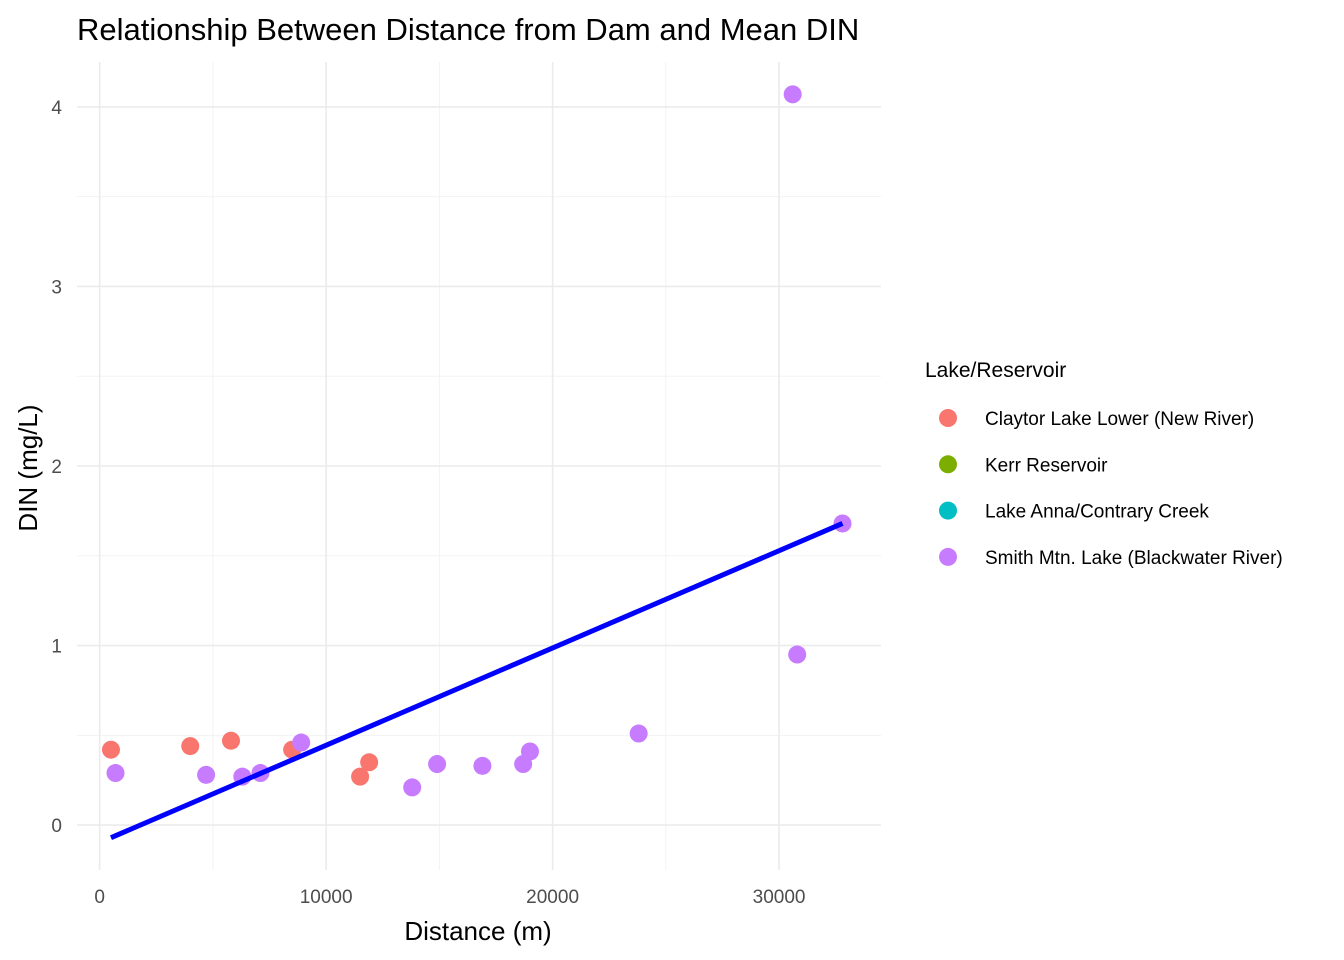 The image size is (1344, 960). Describe the element at coordinates (449, 897) in the screenshot. I see `x-axis-tick-labels: 0 10000 20000 30000` at that location.